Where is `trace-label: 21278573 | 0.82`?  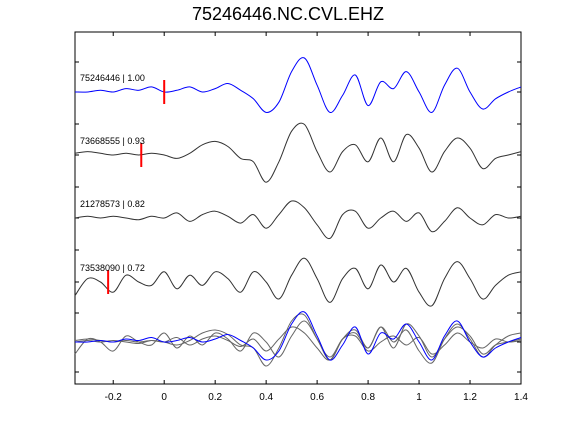 trace-label: 21278573 | 0.82 is located at coordinates (112, 204).